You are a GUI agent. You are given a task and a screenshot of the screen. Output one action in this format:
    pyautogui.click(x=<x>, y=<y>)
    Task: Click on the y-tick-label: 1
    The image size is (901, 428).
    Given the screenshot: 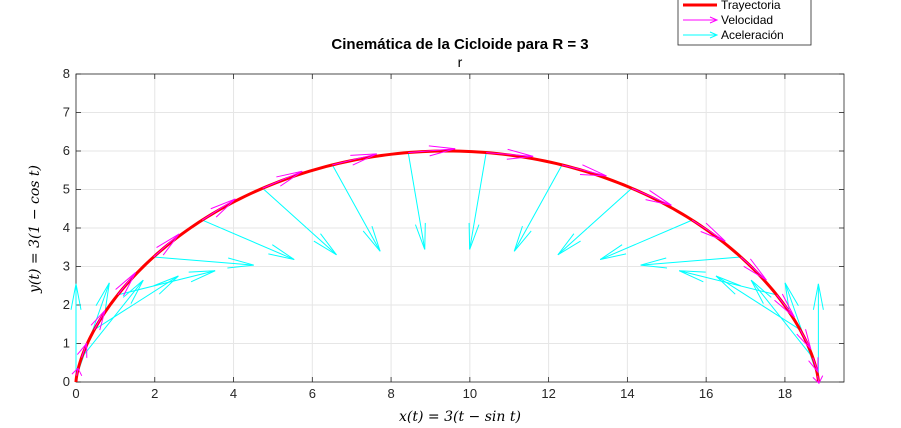 What is the action you would take?
    pyautogui.click(x=66, y=343)
    